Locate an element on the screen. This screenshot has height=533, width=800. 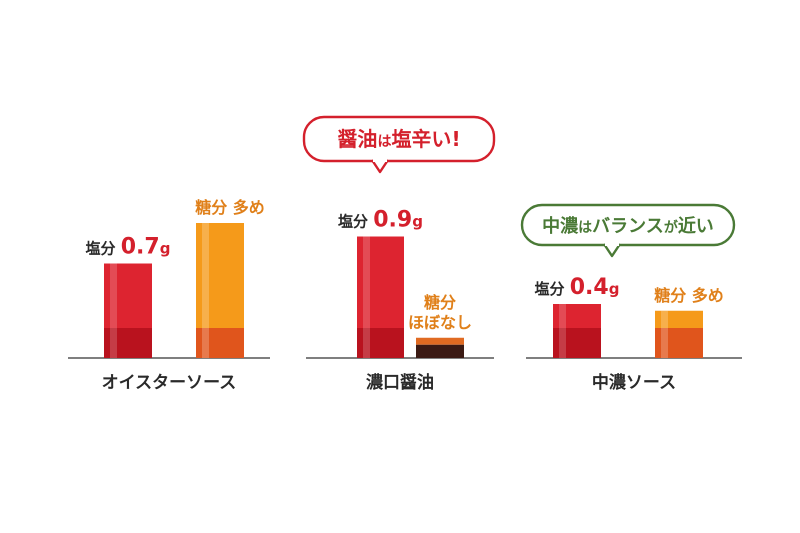
category-label: 中濃ソース is located at coordinates (634, 382).